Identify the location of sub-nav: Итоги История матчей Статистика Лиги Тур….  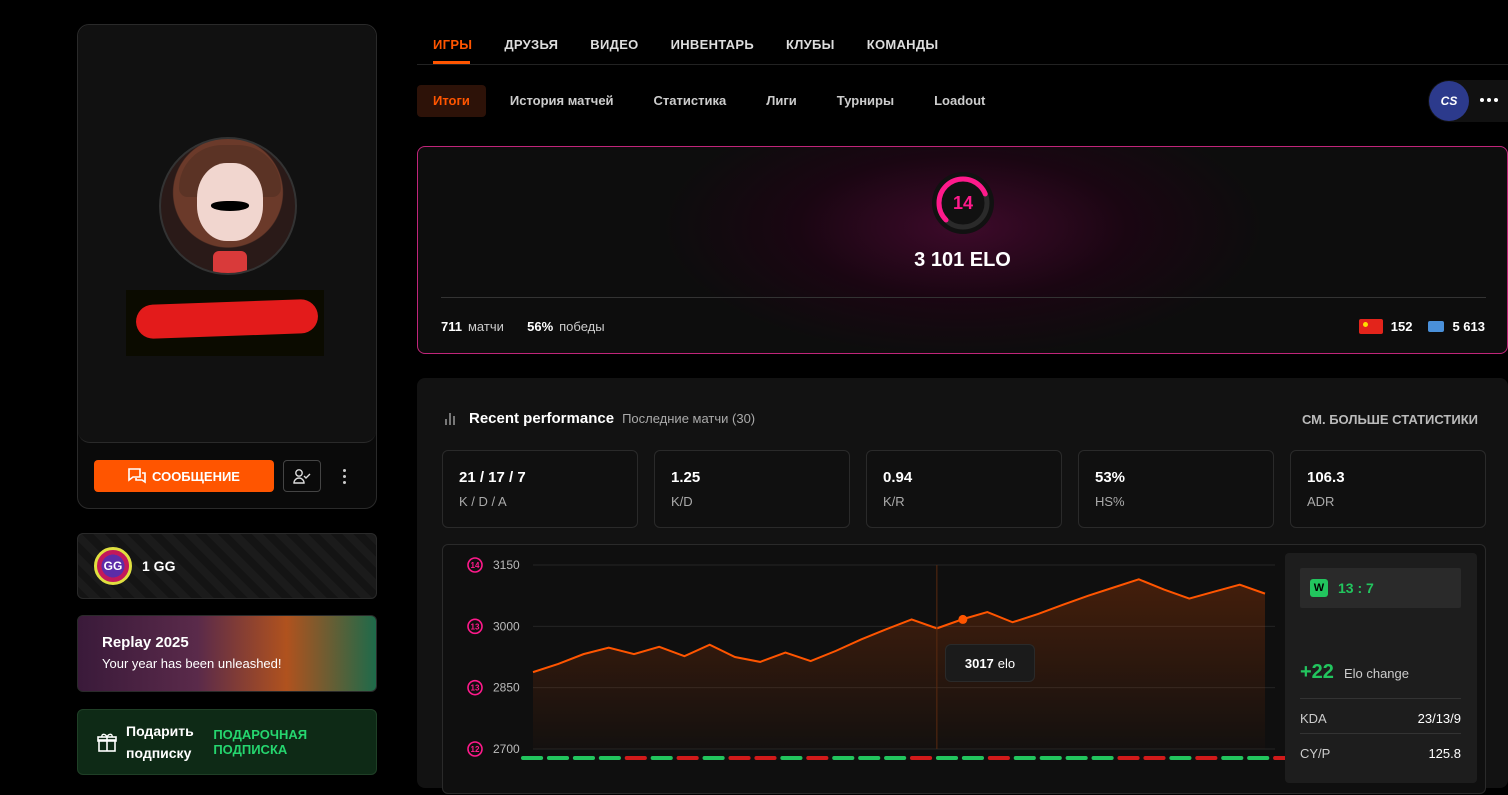
(711, 101).